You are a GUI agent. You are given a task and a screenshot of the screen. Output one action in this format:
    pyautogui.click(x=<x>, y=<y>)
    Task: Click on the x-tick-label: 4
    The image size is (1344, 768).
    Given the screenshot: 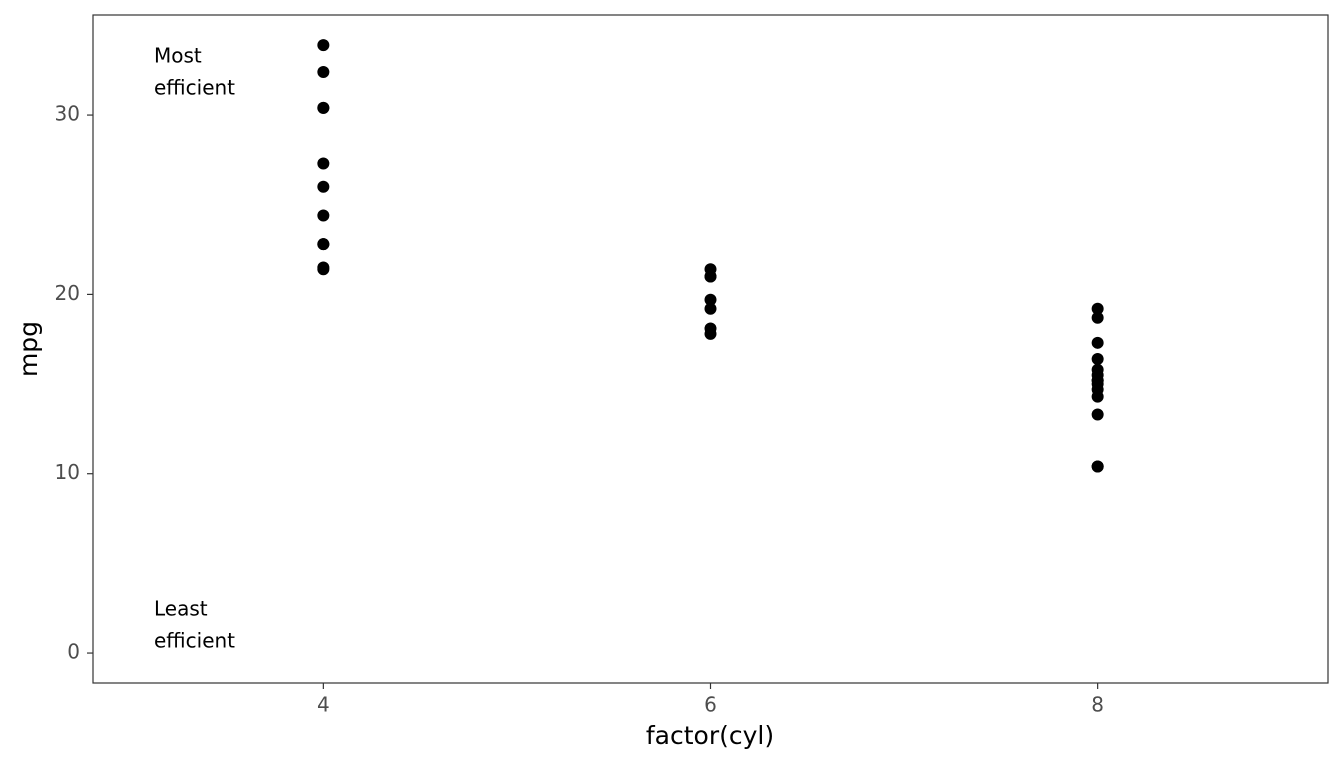 What is the action you would take?
    pyautogui.click(x=323, y=705)
    